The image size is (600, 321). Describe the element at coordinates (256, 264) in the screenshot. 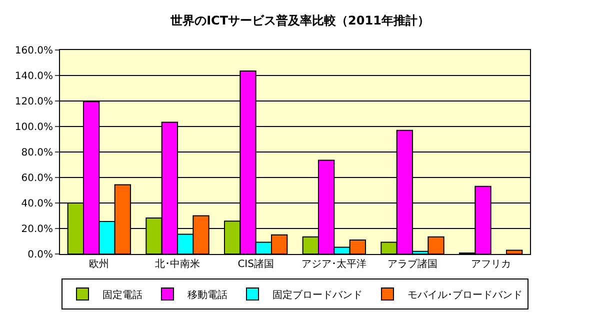

I see `x-tick-label: CIS諸国` at that location.